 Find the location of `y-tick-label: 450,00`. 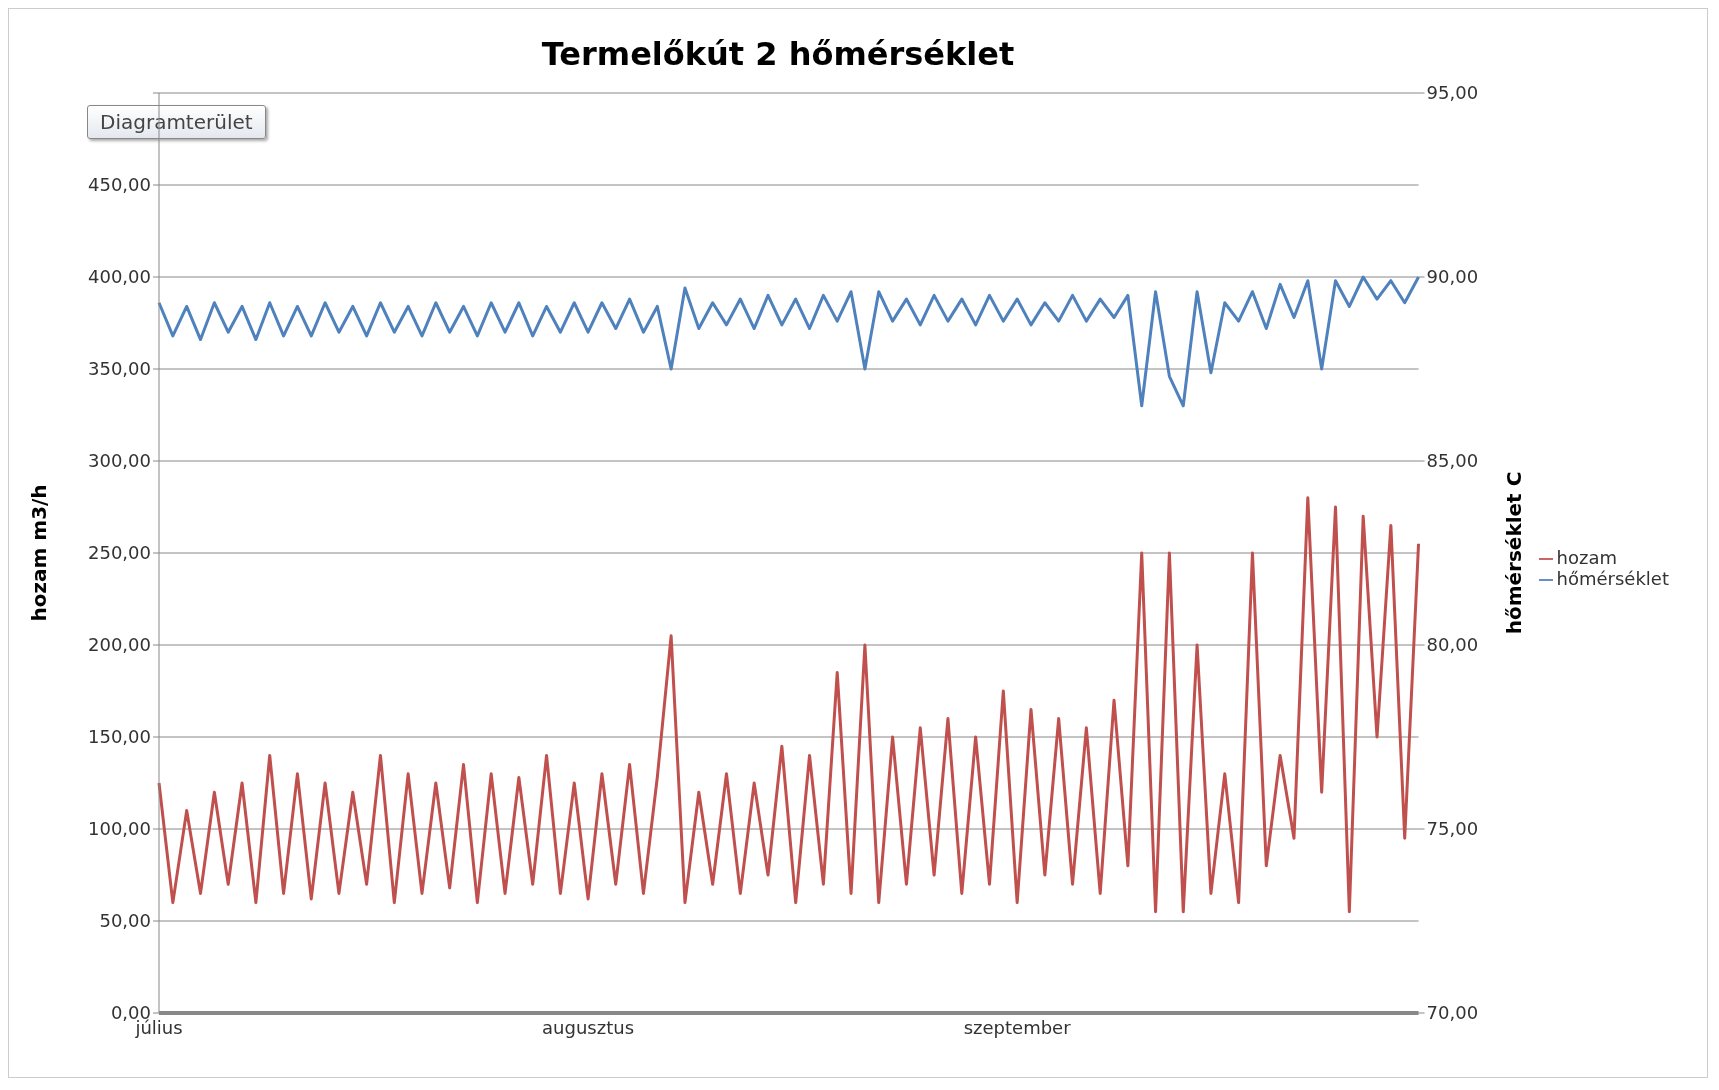

y-tick-label: 450,00 is located at coordinates (119, 185).